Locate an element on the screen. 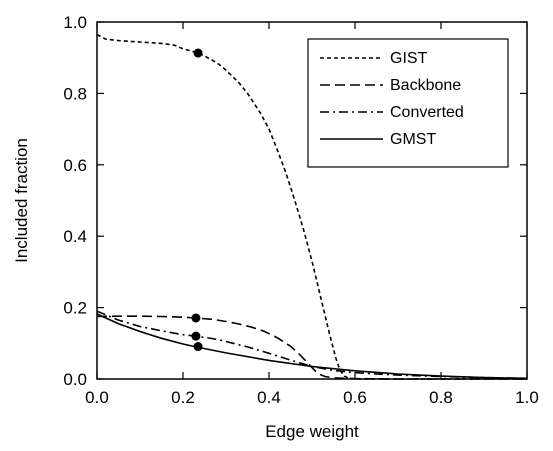  y-axis-label: Included fraction is located at coordinates (21, 200).